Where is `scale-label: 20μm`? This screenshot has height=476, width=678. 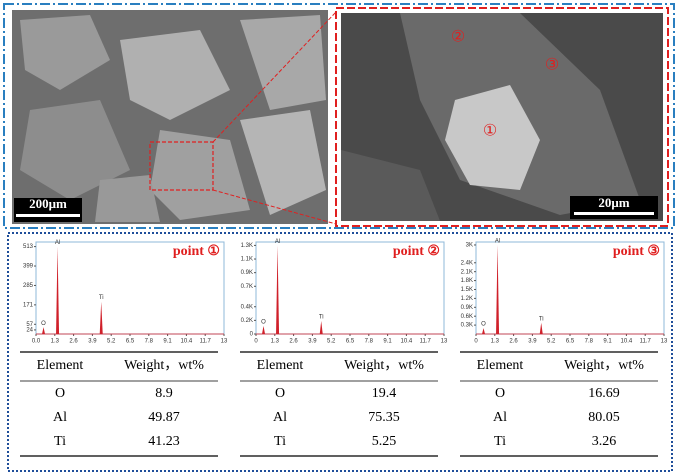 scale-label: 20μm is located at coordinates (613, 202).